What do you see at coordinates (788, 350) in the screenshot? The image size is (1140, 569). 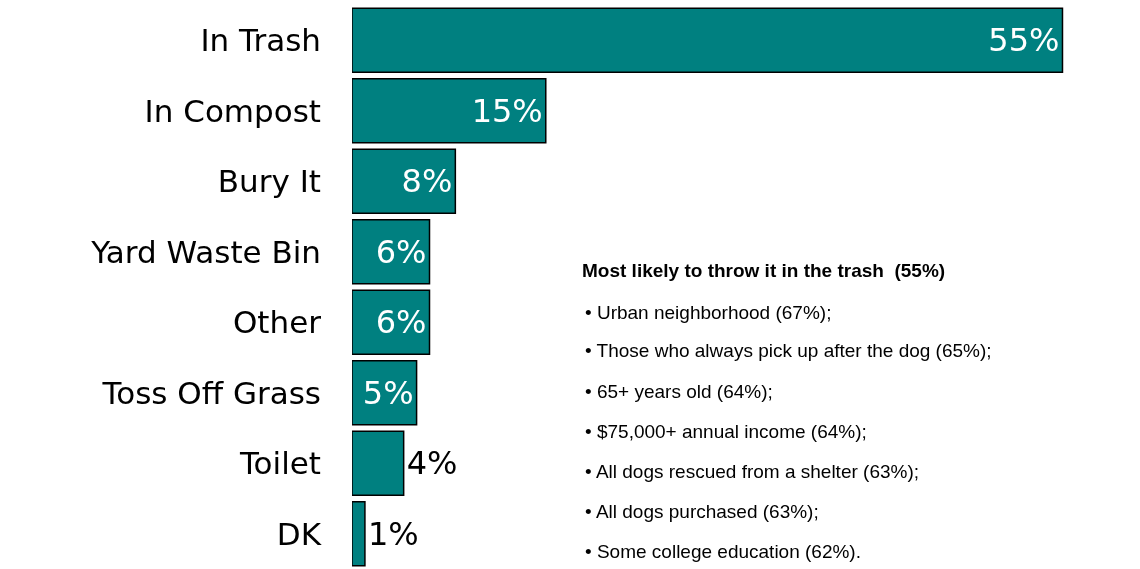 I see `annotation: • Those who always pick up after the dog (65%);` at bounding box center [788, 350].